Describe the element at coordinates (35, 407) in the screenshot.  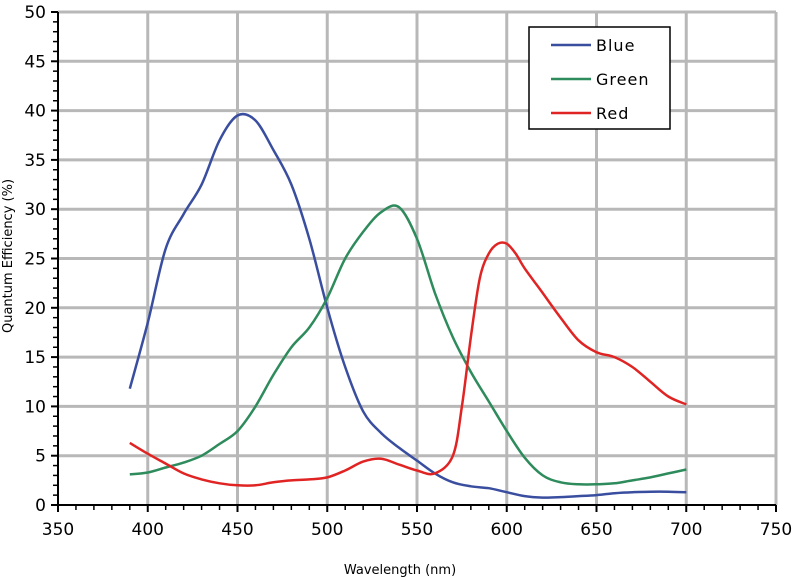
I see `y-tick-label: 10` at that location.